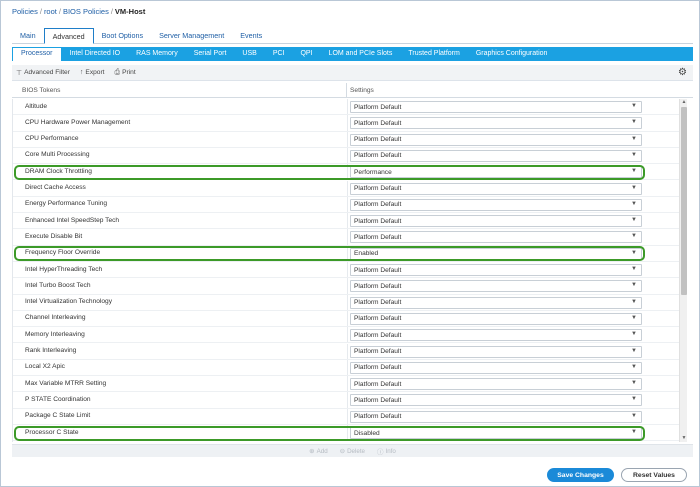 This screenshot has height=487, width=700. What do you see at coordinates (380, 452) in the screenshot?
I see `info-icon: ⓘ` at bounding box center [380, 452].